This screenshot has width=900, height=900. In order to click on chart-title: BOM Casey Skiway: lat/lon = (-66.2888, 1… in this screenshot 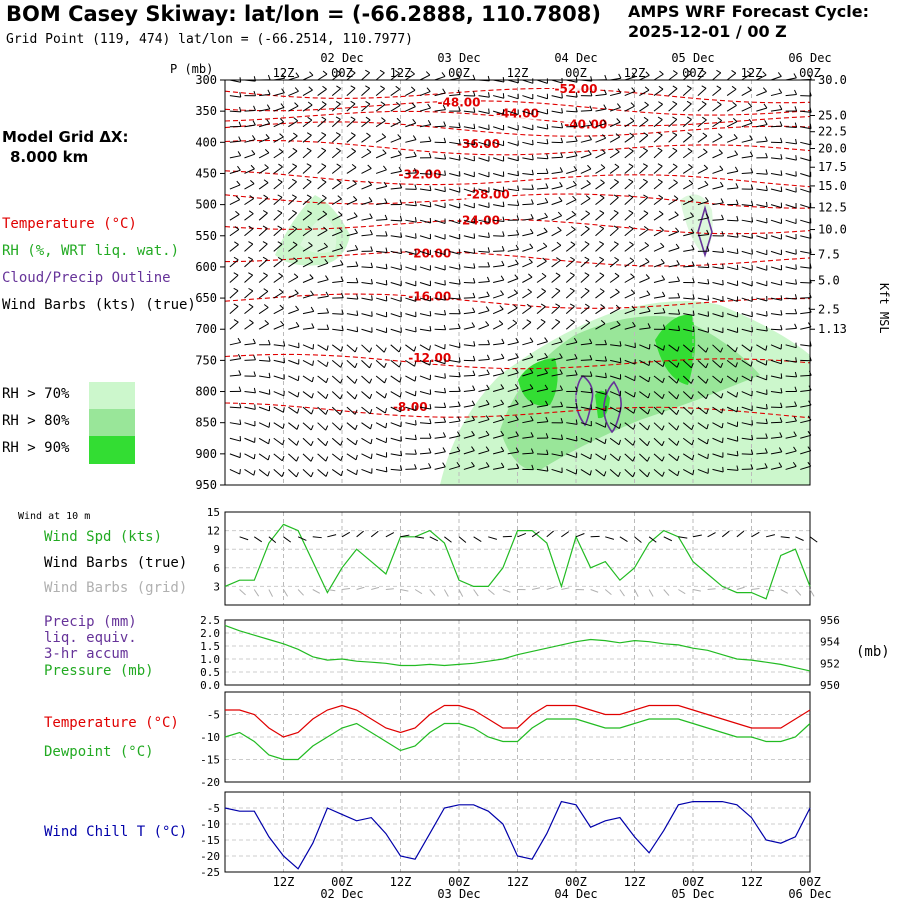, I will do `click(303, 14)`.